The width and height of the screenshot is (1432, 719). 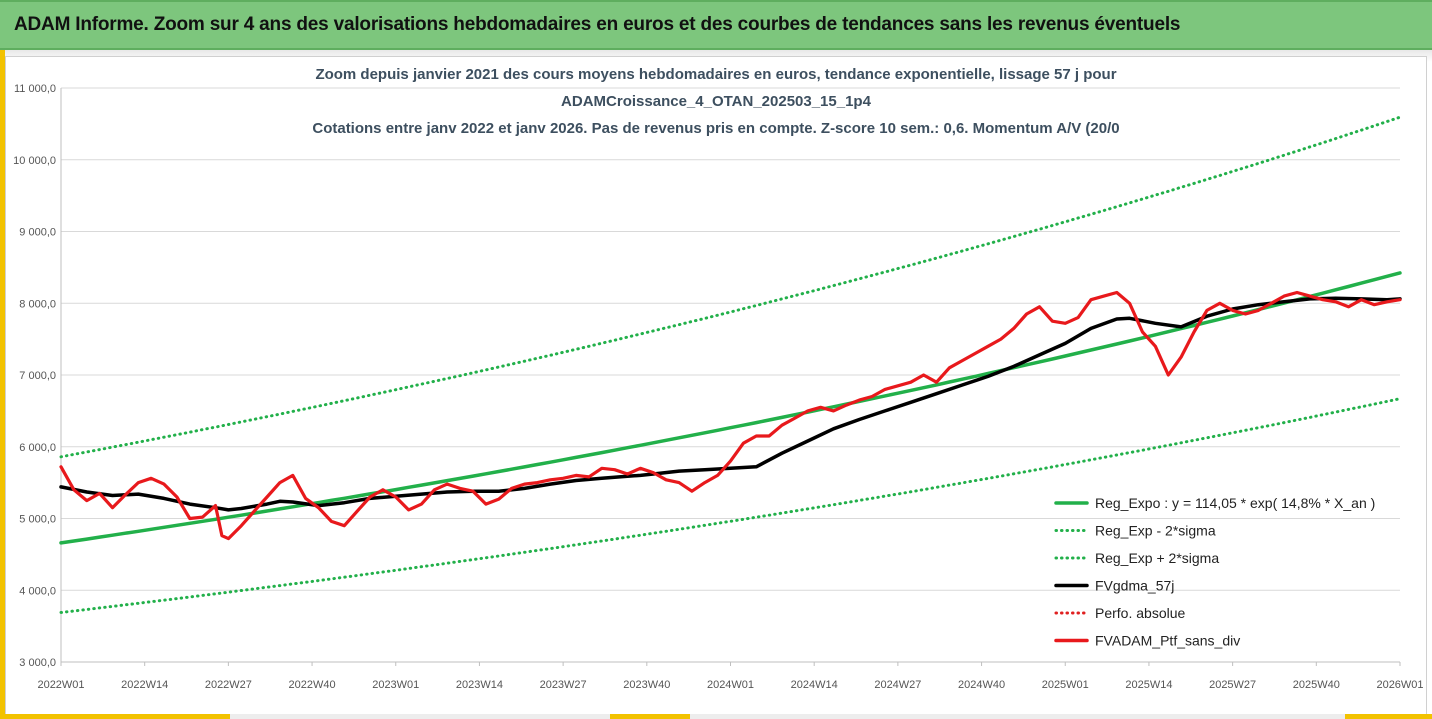 I want to click on y-tick-label: 10 000,0, so click(x=34, y=161).